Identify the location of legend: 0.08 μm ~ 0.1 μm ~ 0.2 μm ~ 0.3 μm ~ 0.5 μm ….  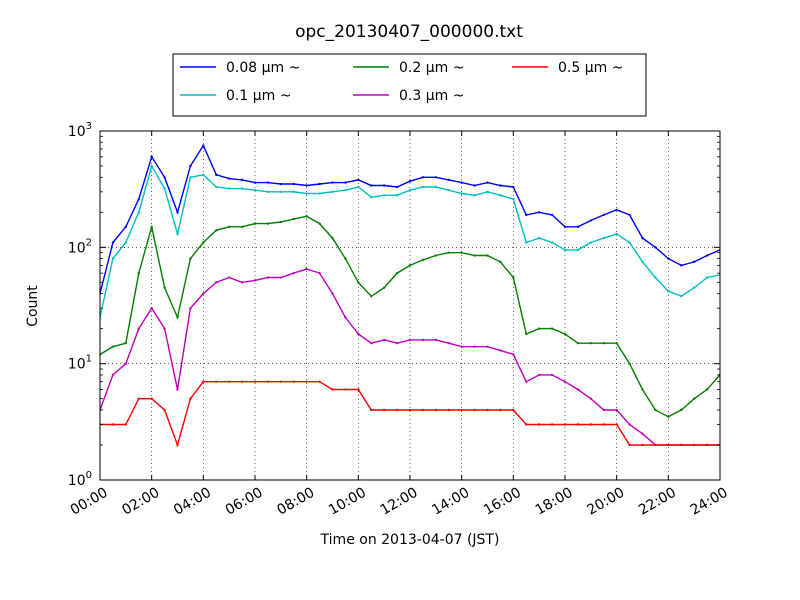
(409, 85).